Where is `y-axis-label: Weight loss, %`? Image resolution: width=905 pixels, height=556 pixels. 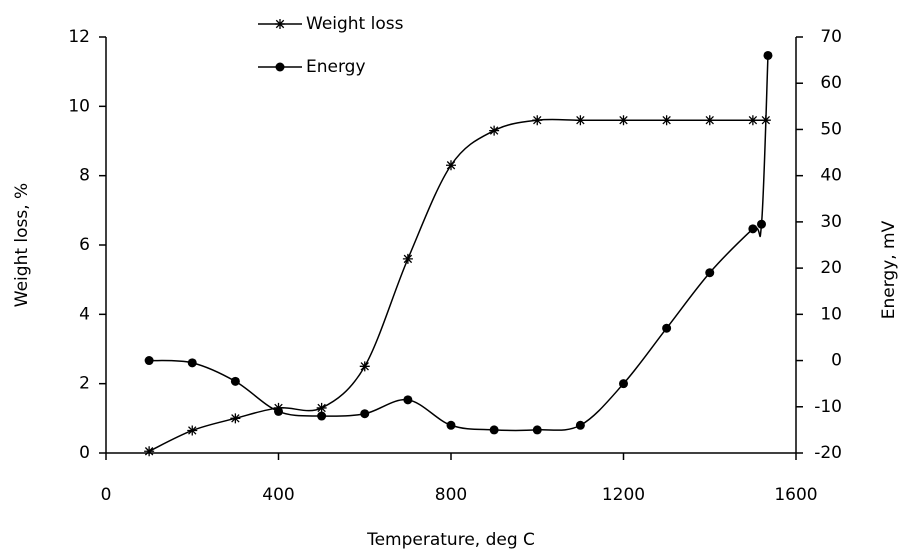
y-axis-label: Weight loss, % is located at coordinates (22, 245).